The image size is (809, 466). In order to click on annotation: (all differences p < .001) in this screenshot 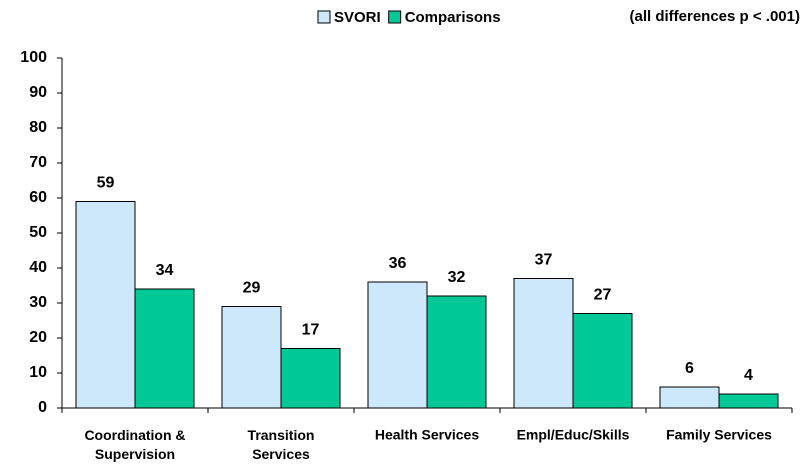, I will do `click(715, 16)`.